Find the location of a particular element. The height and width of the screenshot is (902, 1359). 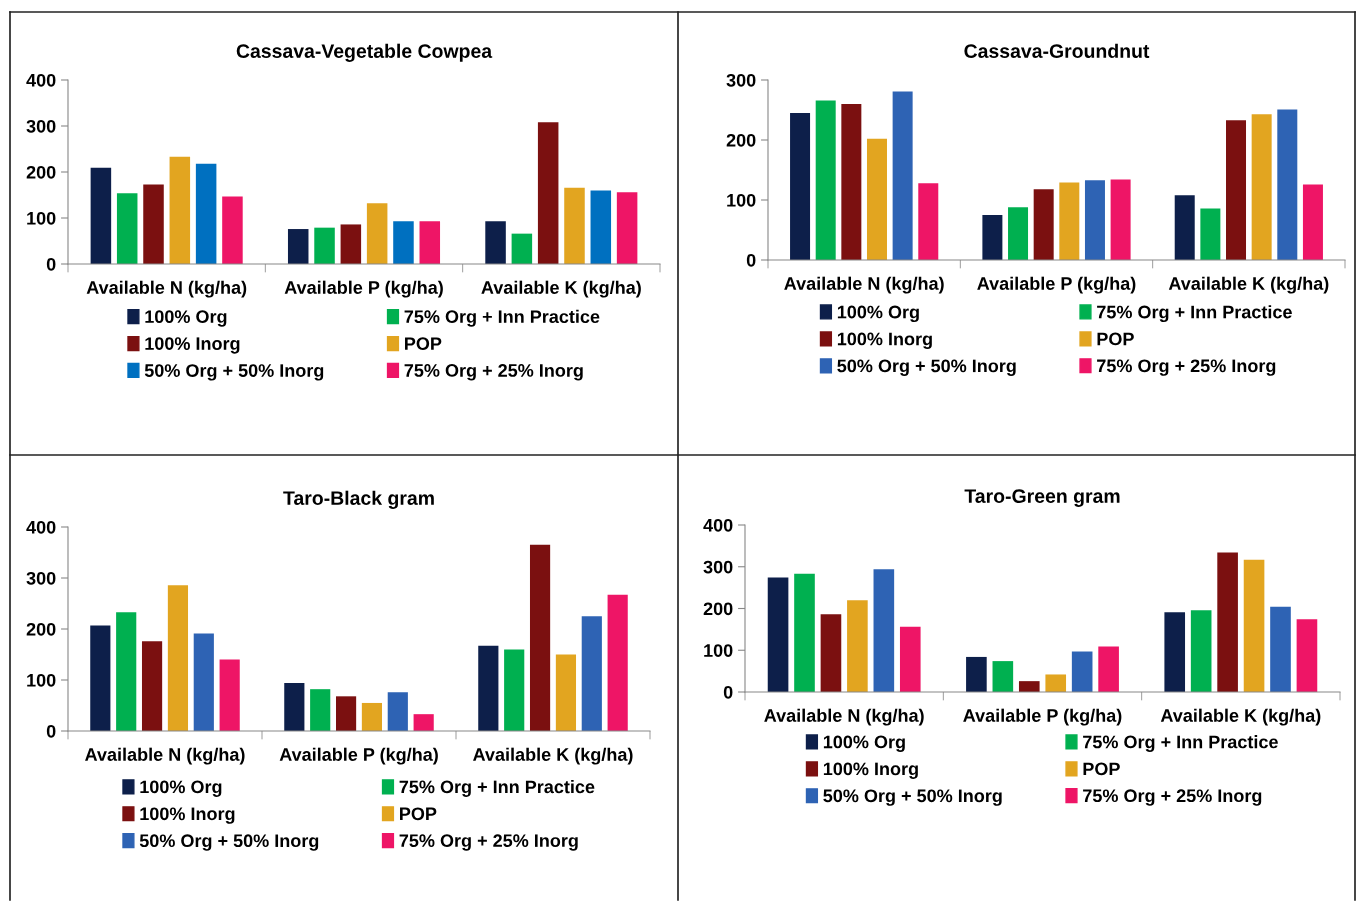

legend-label: 50% Org + 50% Inorg is located at coordinates (912, 797).